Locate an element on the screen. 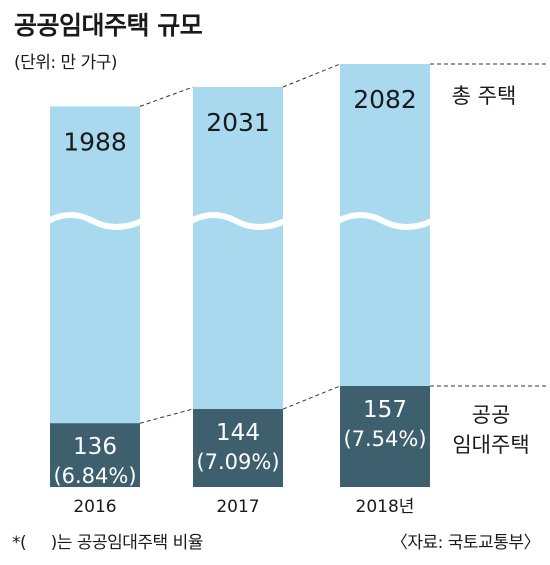 The height and width of the screenshot is (565, 550). source-note: 〈자료: 국토교통부〉 is located at coordinates (465, 543).